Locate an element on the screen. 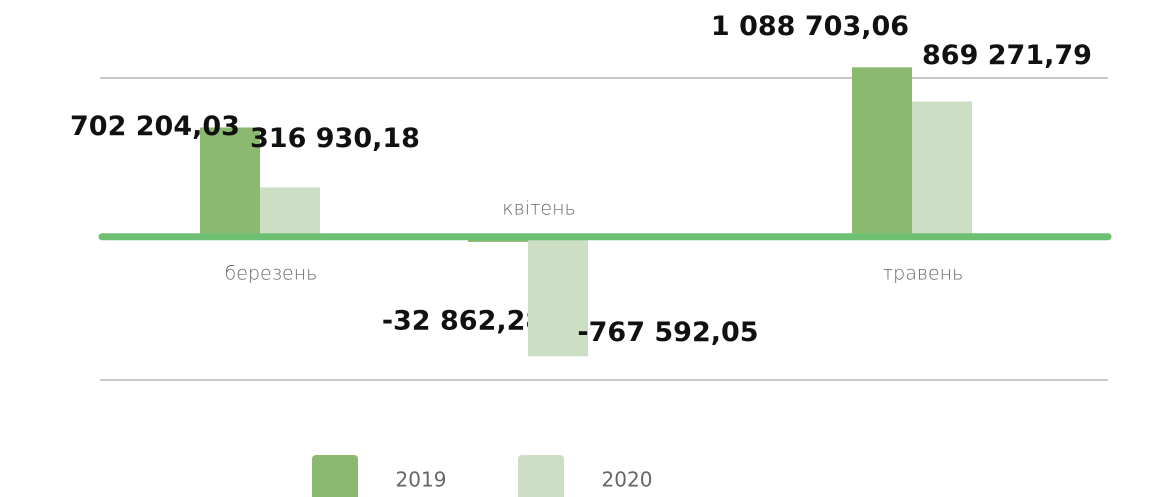 The height and width of the screenshot is (497, 1153). x-tick-label: квітень is located at coordinates (538, 208).